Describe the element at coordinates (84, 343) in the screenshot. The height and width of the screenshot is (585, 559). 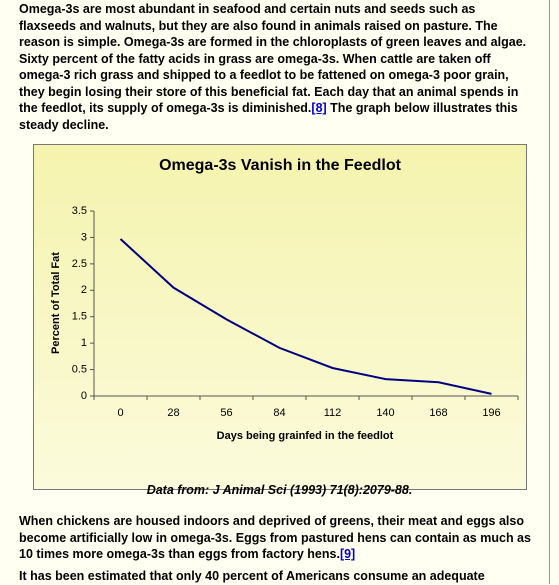
I see `y-tick-label: 1` at that location.